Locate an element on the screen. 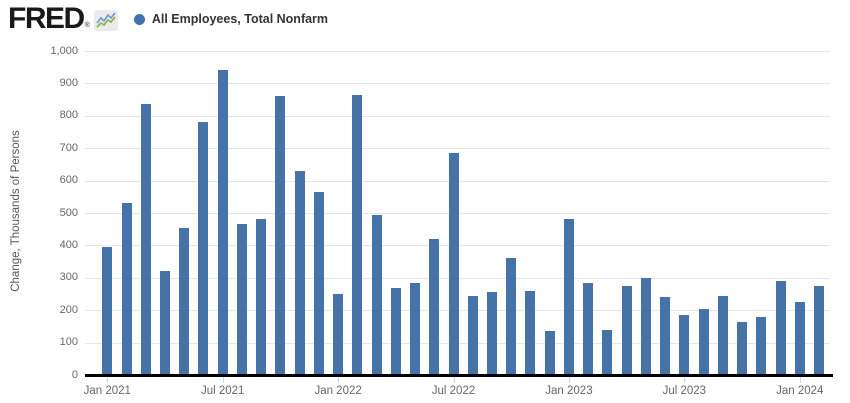  chart-header: FRED ® All Employees, Total Nonfarm is located at coordinates (168, 18).